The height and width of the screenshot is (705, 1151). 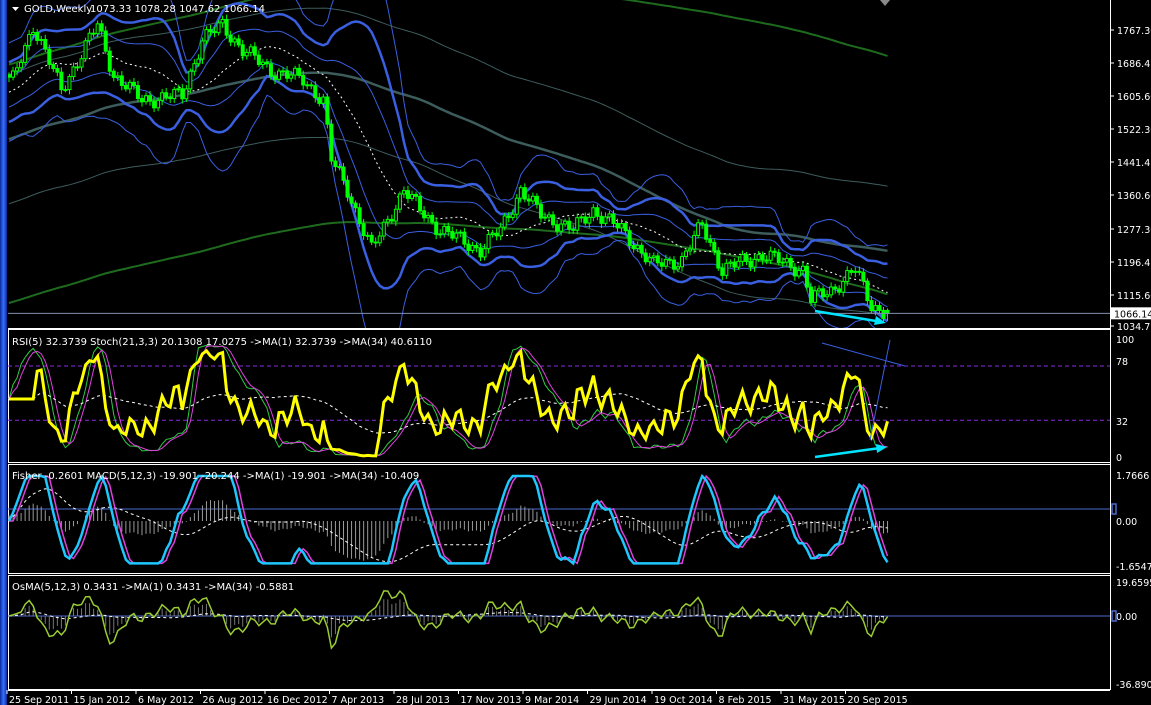 I want to click on fisher-macd-panel, so click(x=559, y=519).